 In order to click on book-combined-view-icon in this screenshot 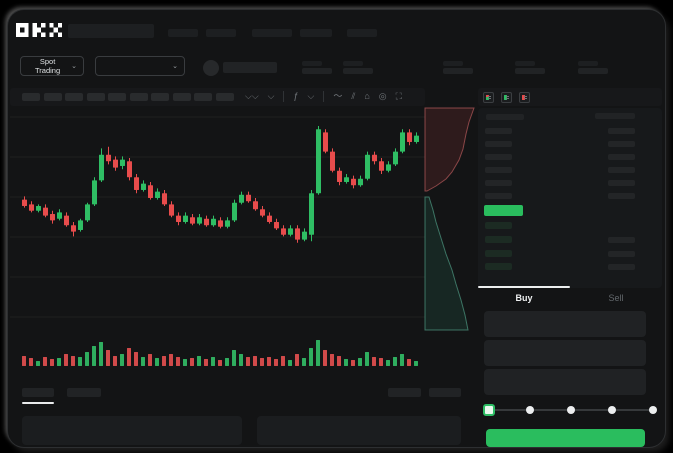, I will do `click(488, 97)`.